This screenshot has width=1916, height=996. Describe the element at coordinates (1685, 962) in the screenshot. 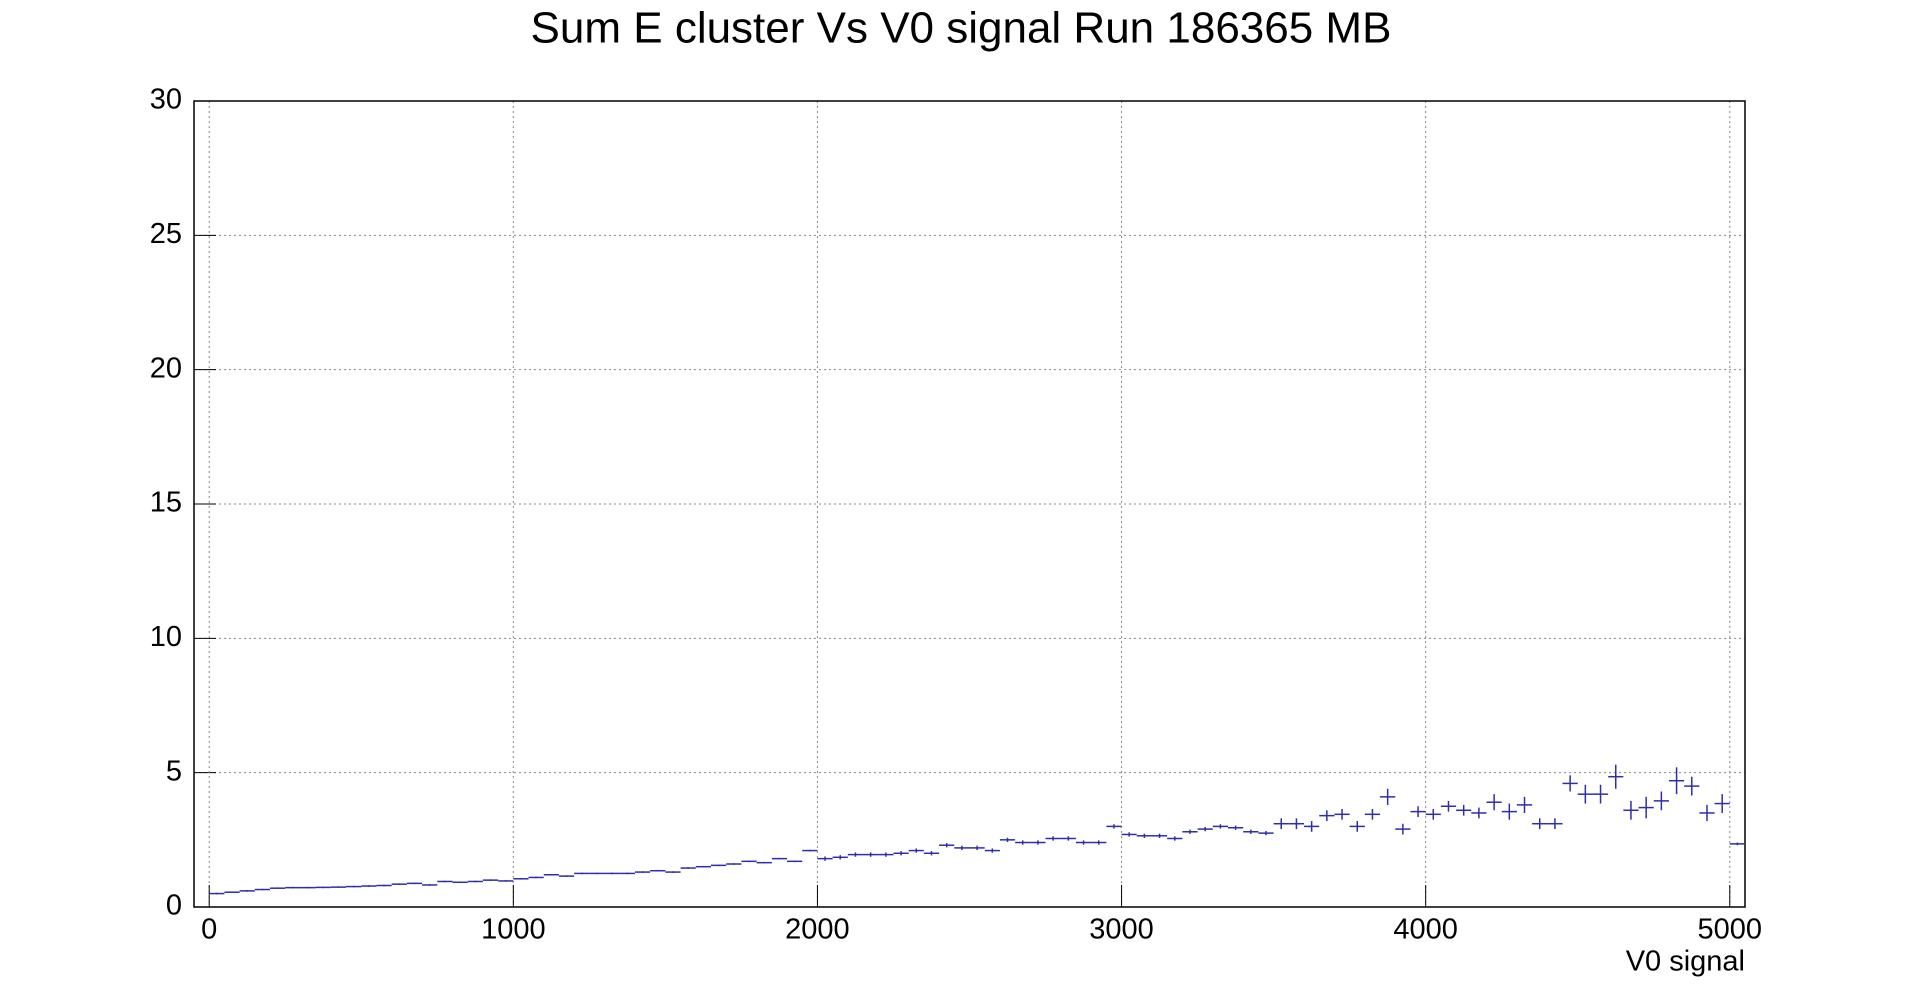

I see `x-axis-label: V0 signal` at that location.